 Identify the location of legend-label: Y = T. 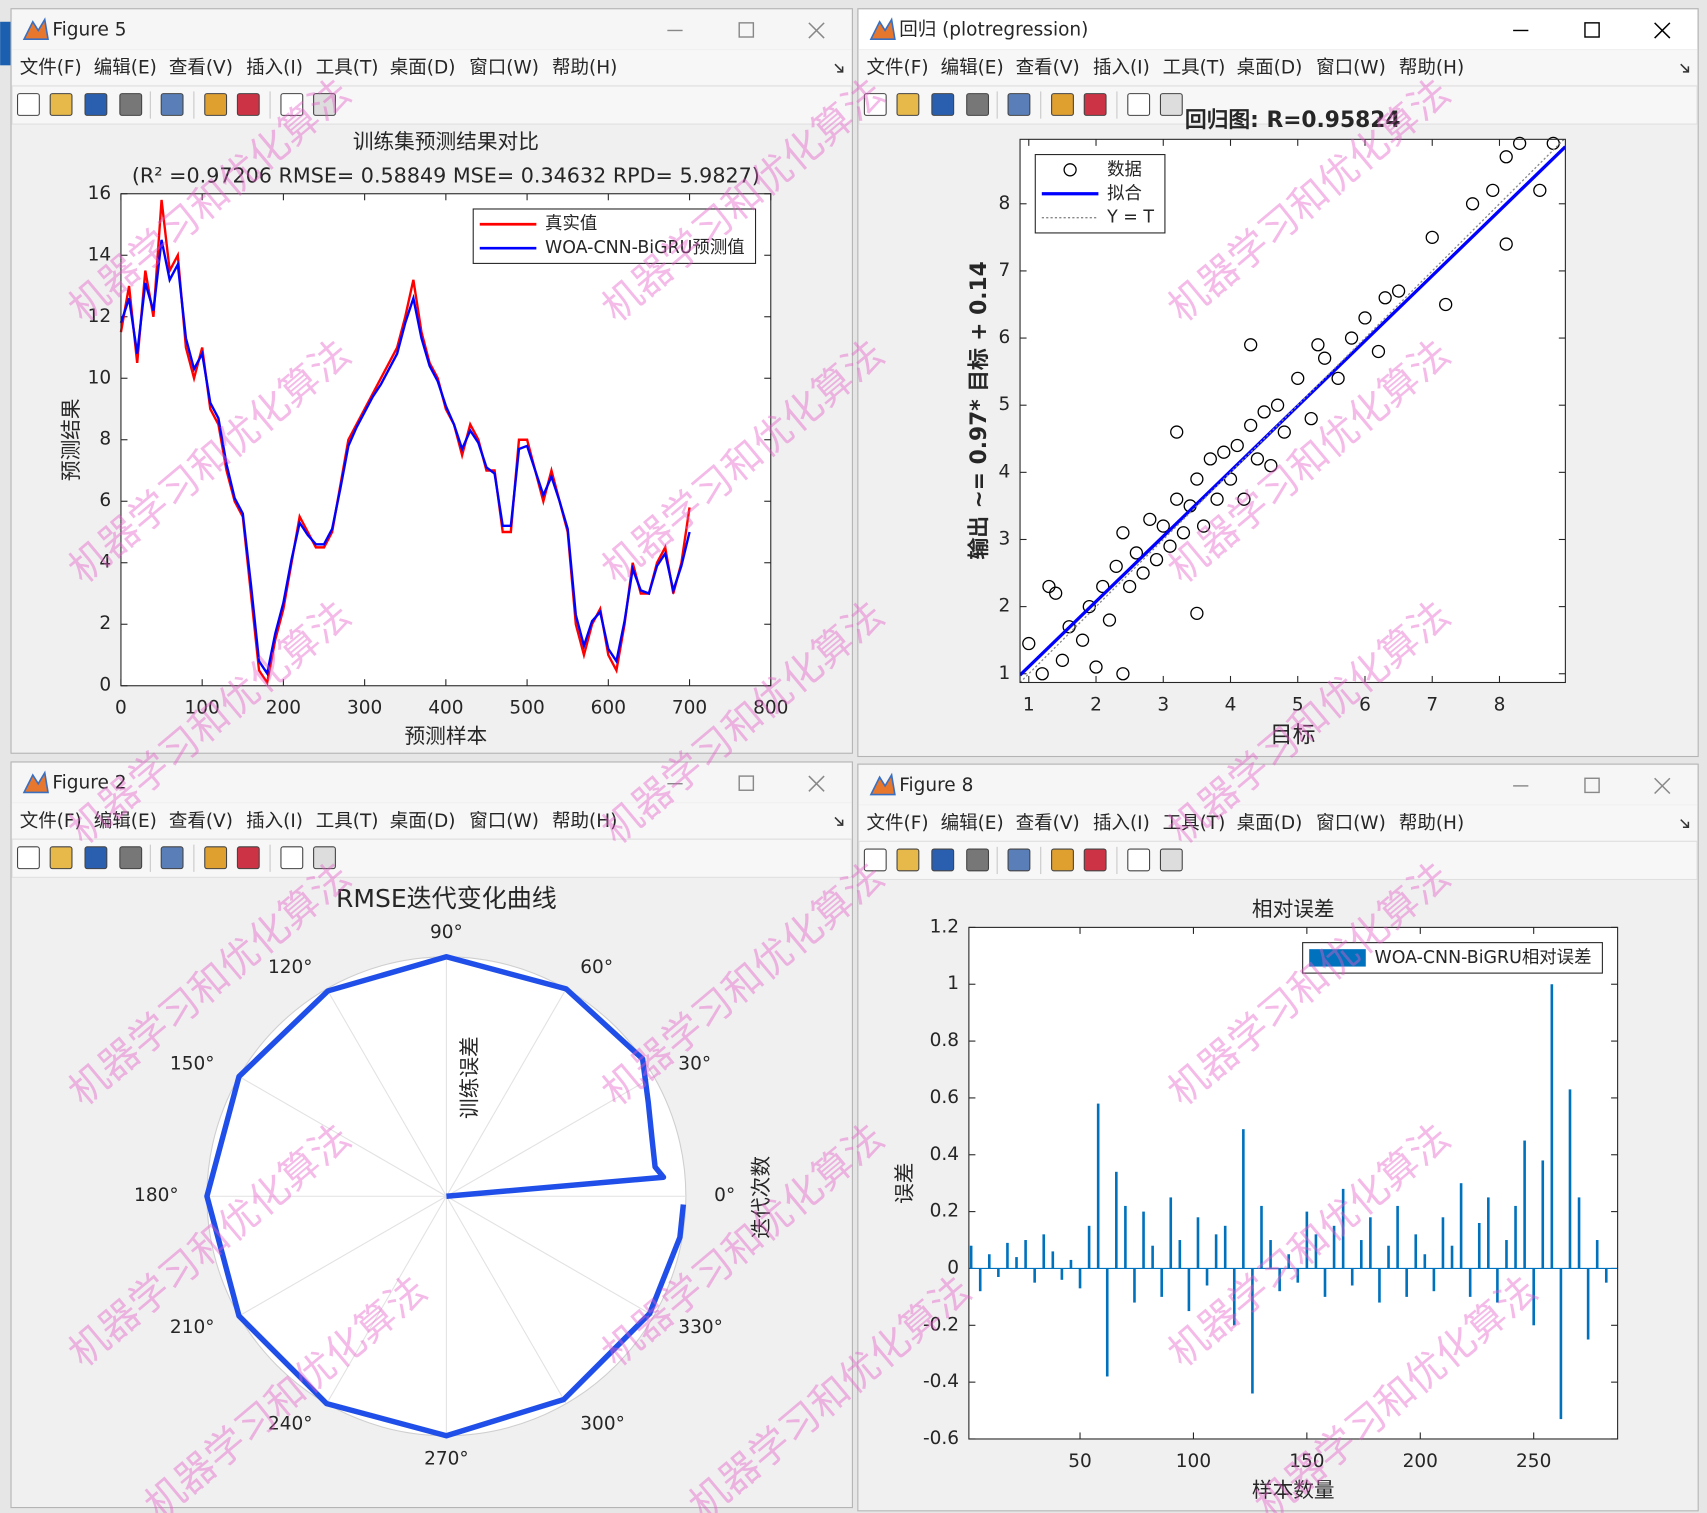
(1130, 218).